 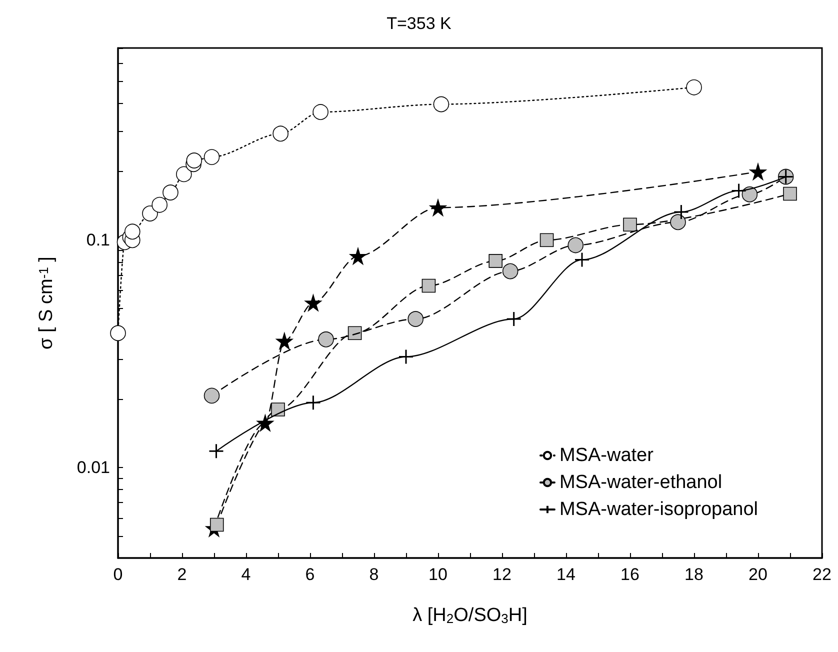 I want to click on y-axis-title: σ [ S cm-1 ], so click(x=46, y=303).